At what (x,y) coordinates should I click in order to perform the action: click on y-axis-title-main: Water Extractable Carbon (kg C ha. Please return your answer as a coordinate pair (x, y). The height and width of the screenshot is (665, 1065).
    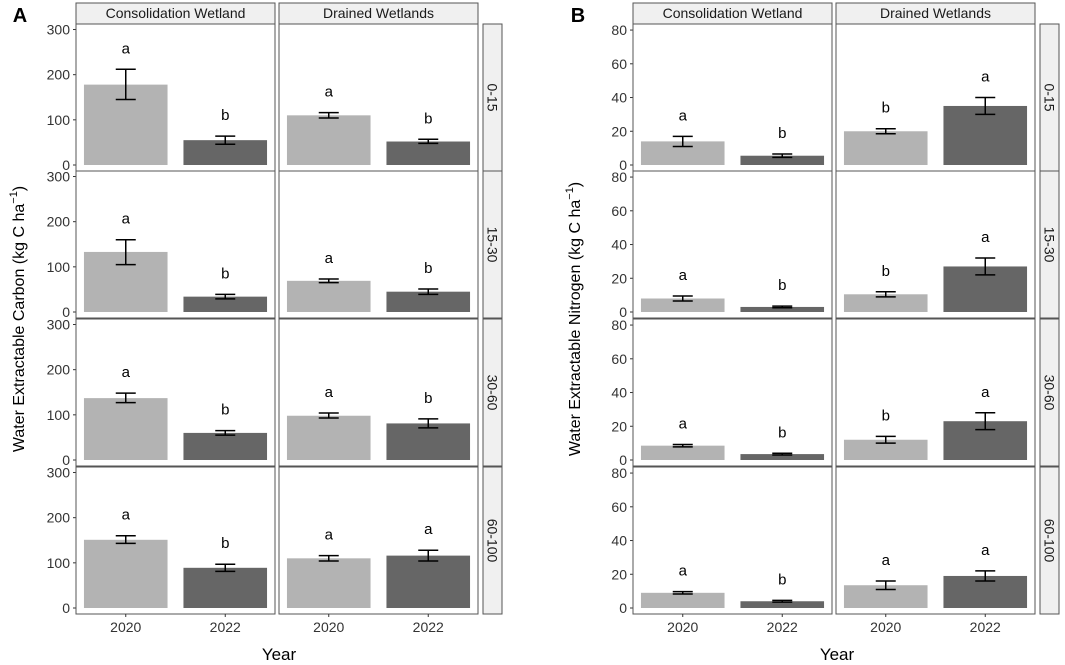
    Looking at the image, I should click on (19, 328).